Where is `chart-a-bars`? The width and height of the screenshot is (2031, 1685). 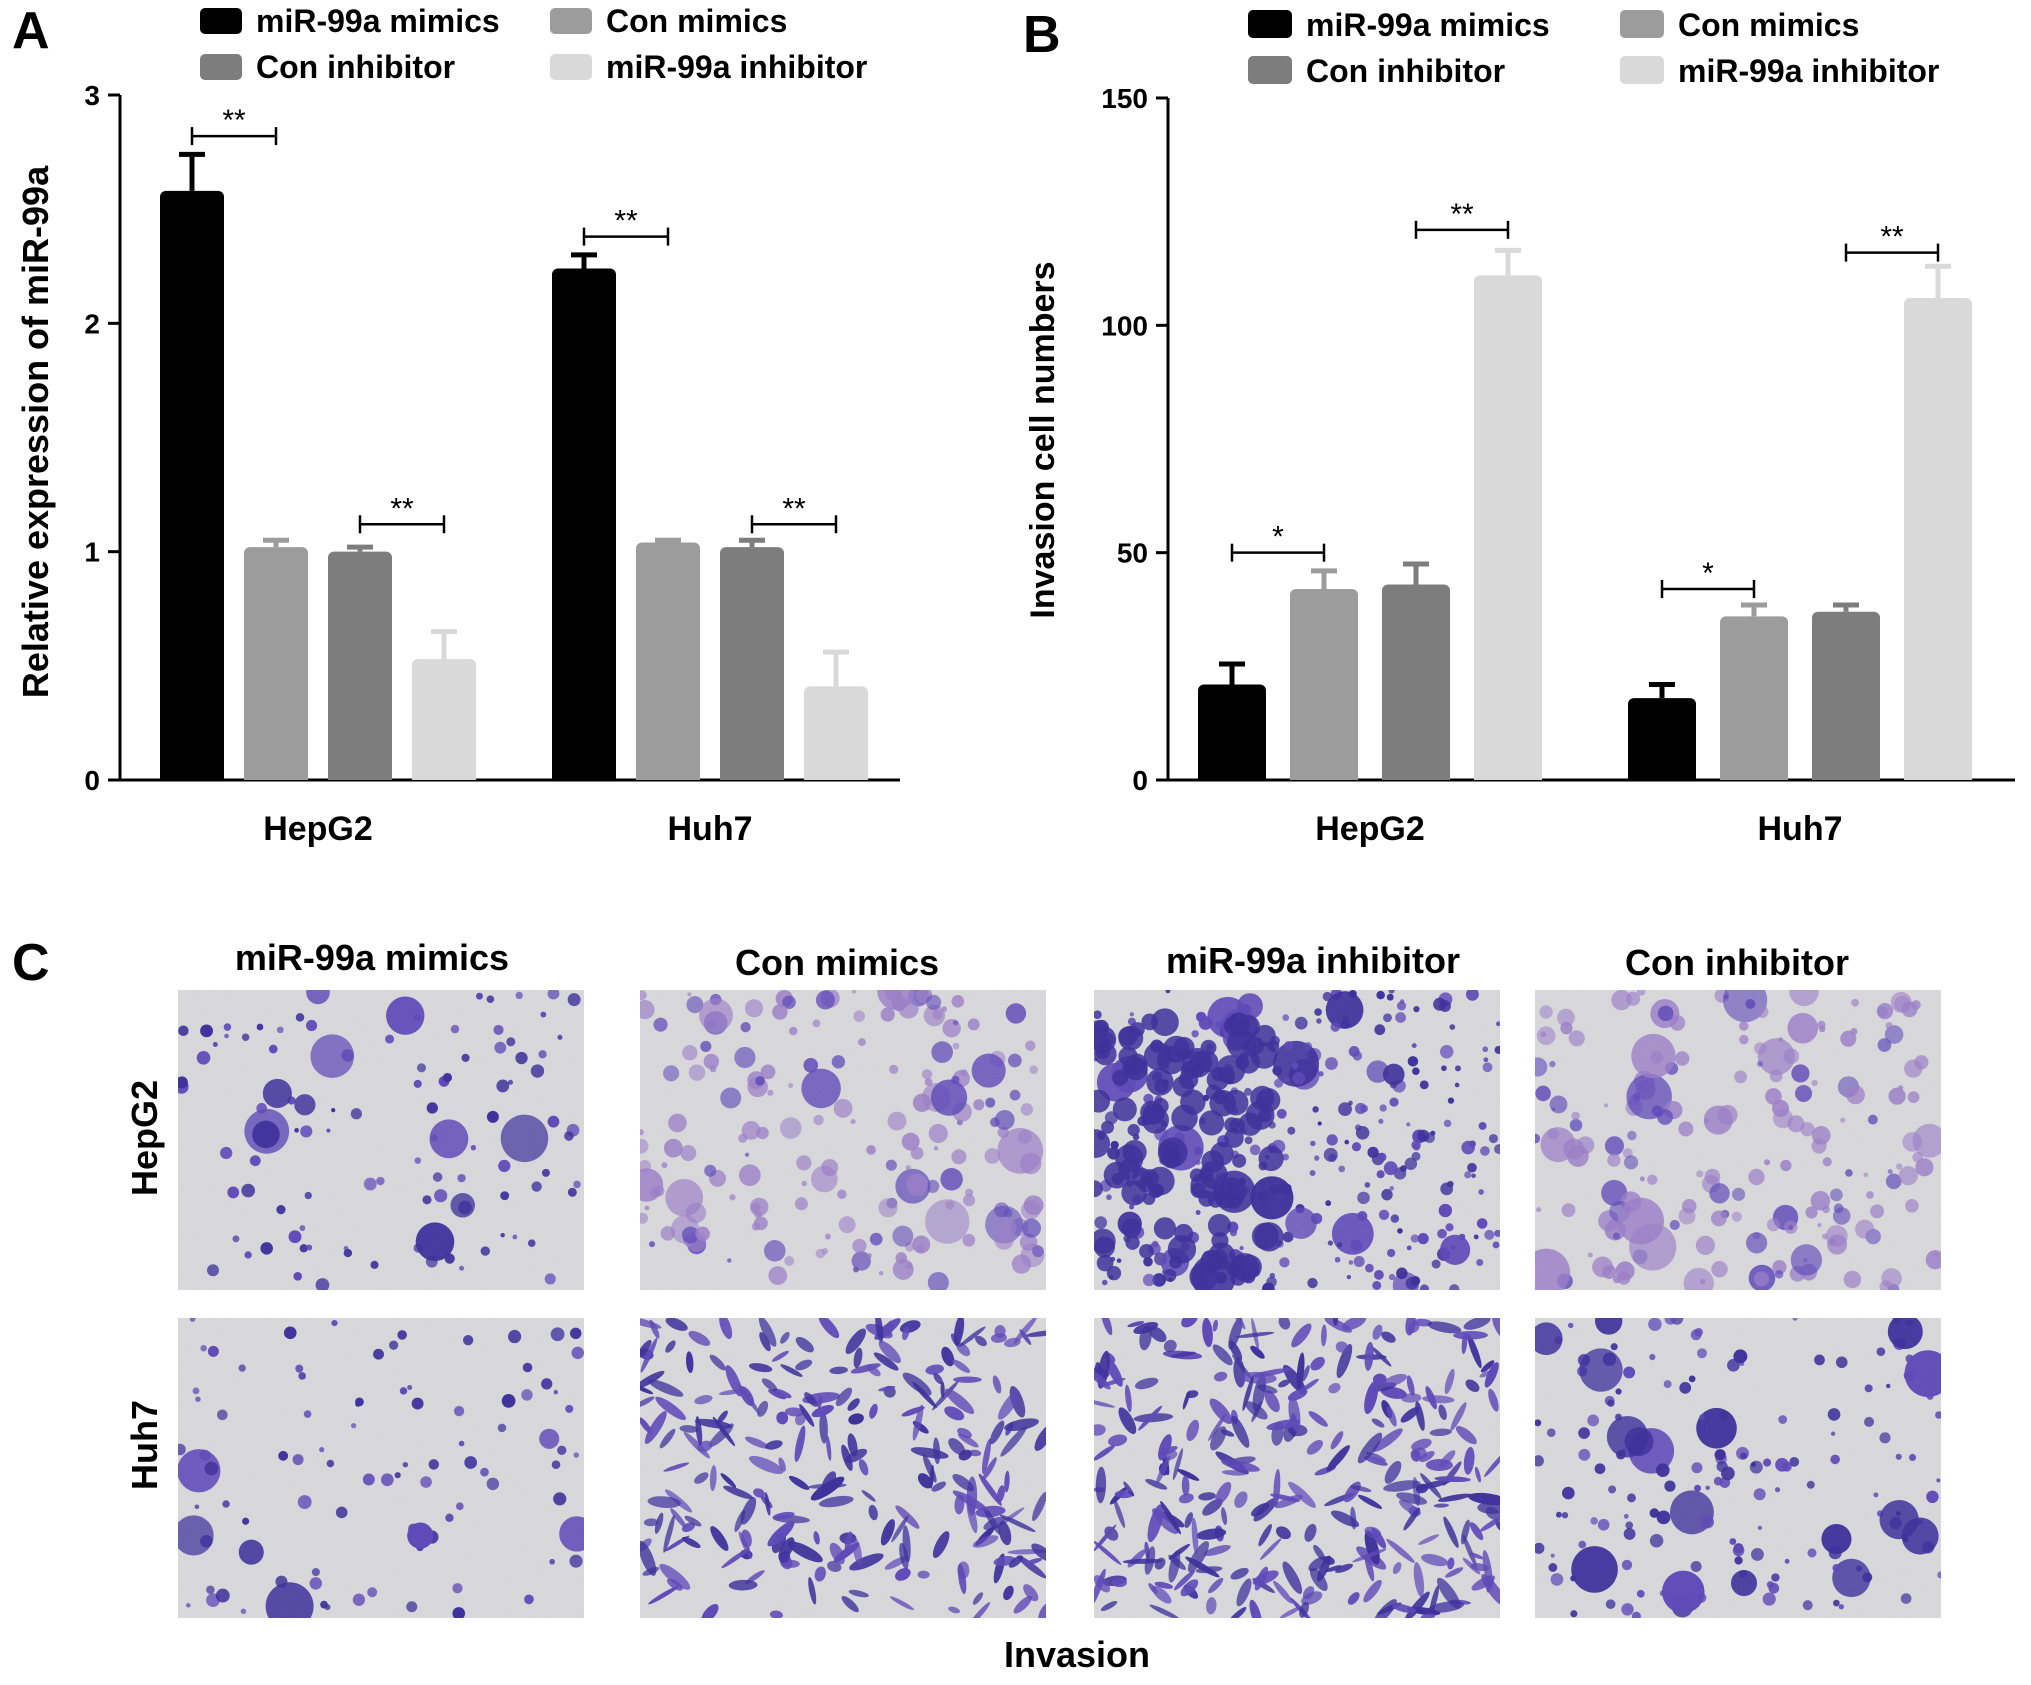 chart-a-bars is located at coordinates (514, 465).